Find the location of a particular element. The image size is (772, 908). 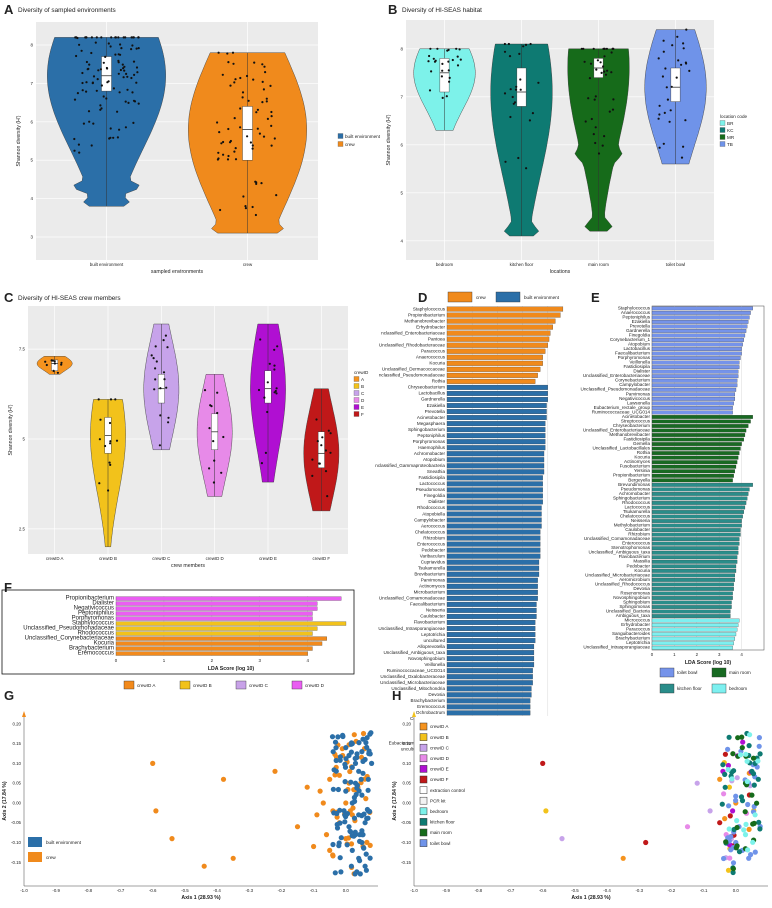

bar-label: Paracoccus is located at coordinates (433, 351).